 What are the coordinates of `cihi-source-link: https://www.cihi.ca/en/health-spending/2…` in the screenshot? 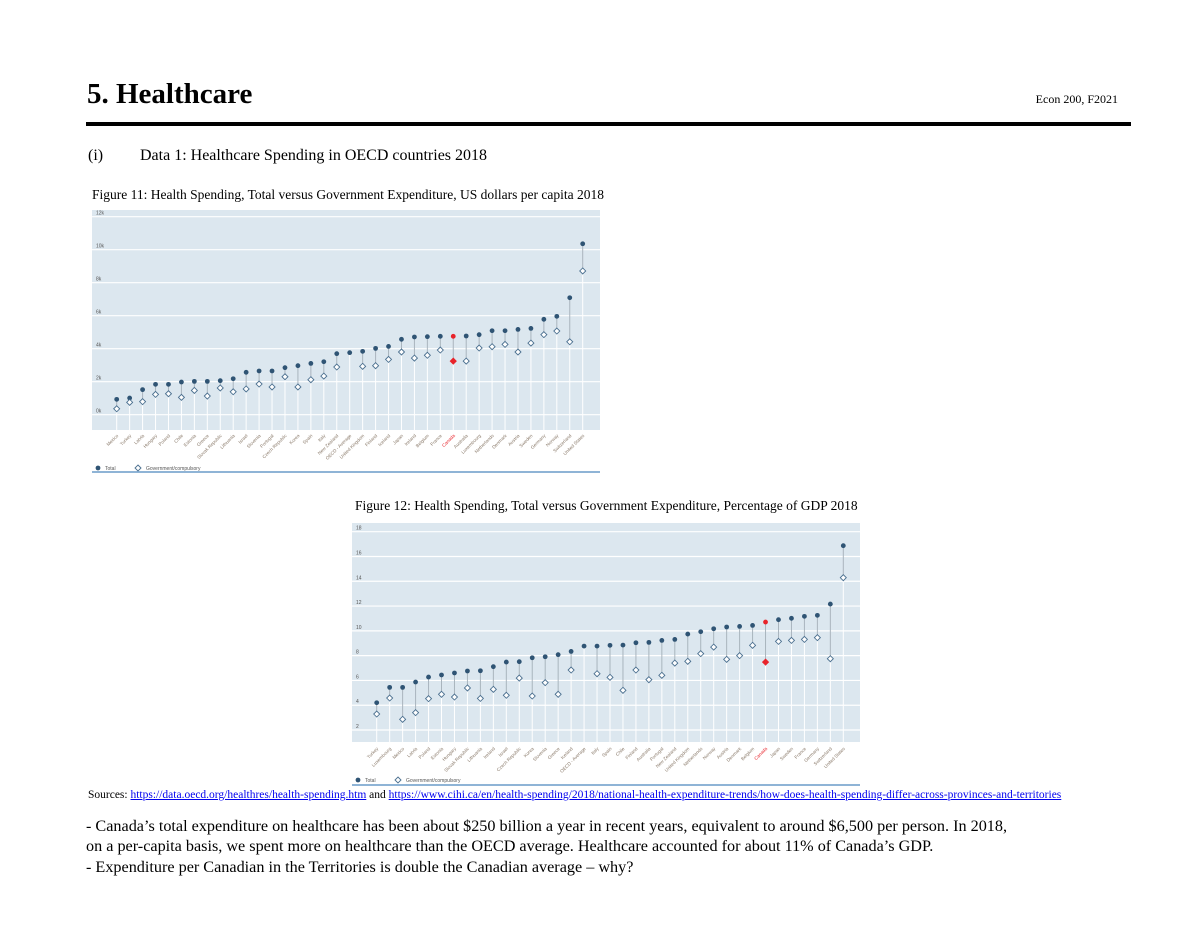 It's located at (725, 795).